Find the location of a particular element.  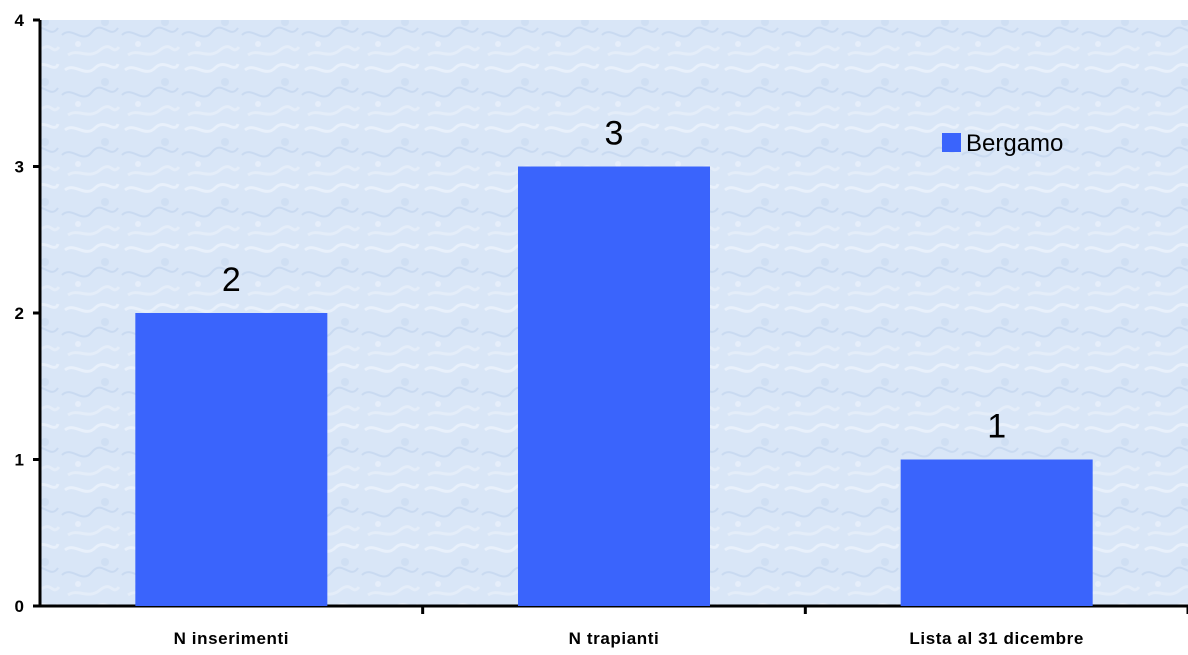

legend-swatch is located at coordinates (951, 142).